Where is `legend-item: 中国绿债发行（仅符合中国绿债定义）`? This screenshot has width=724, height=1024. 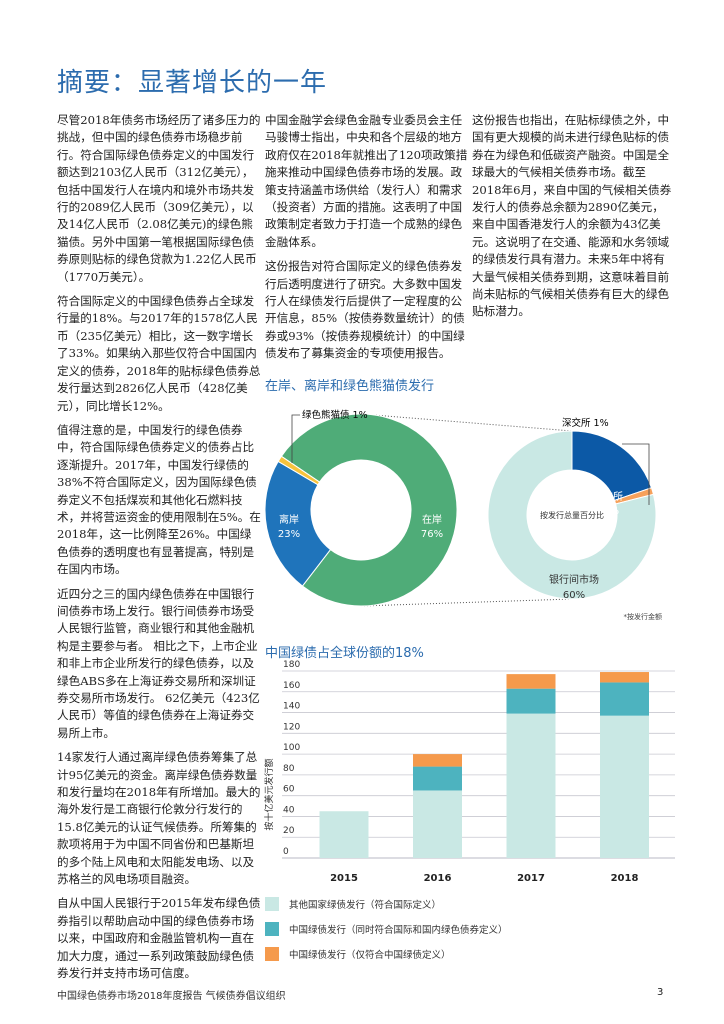 legend-item: 中国绿债发行（仅符合中国绿债定义） is located at coordinates (358, 954).